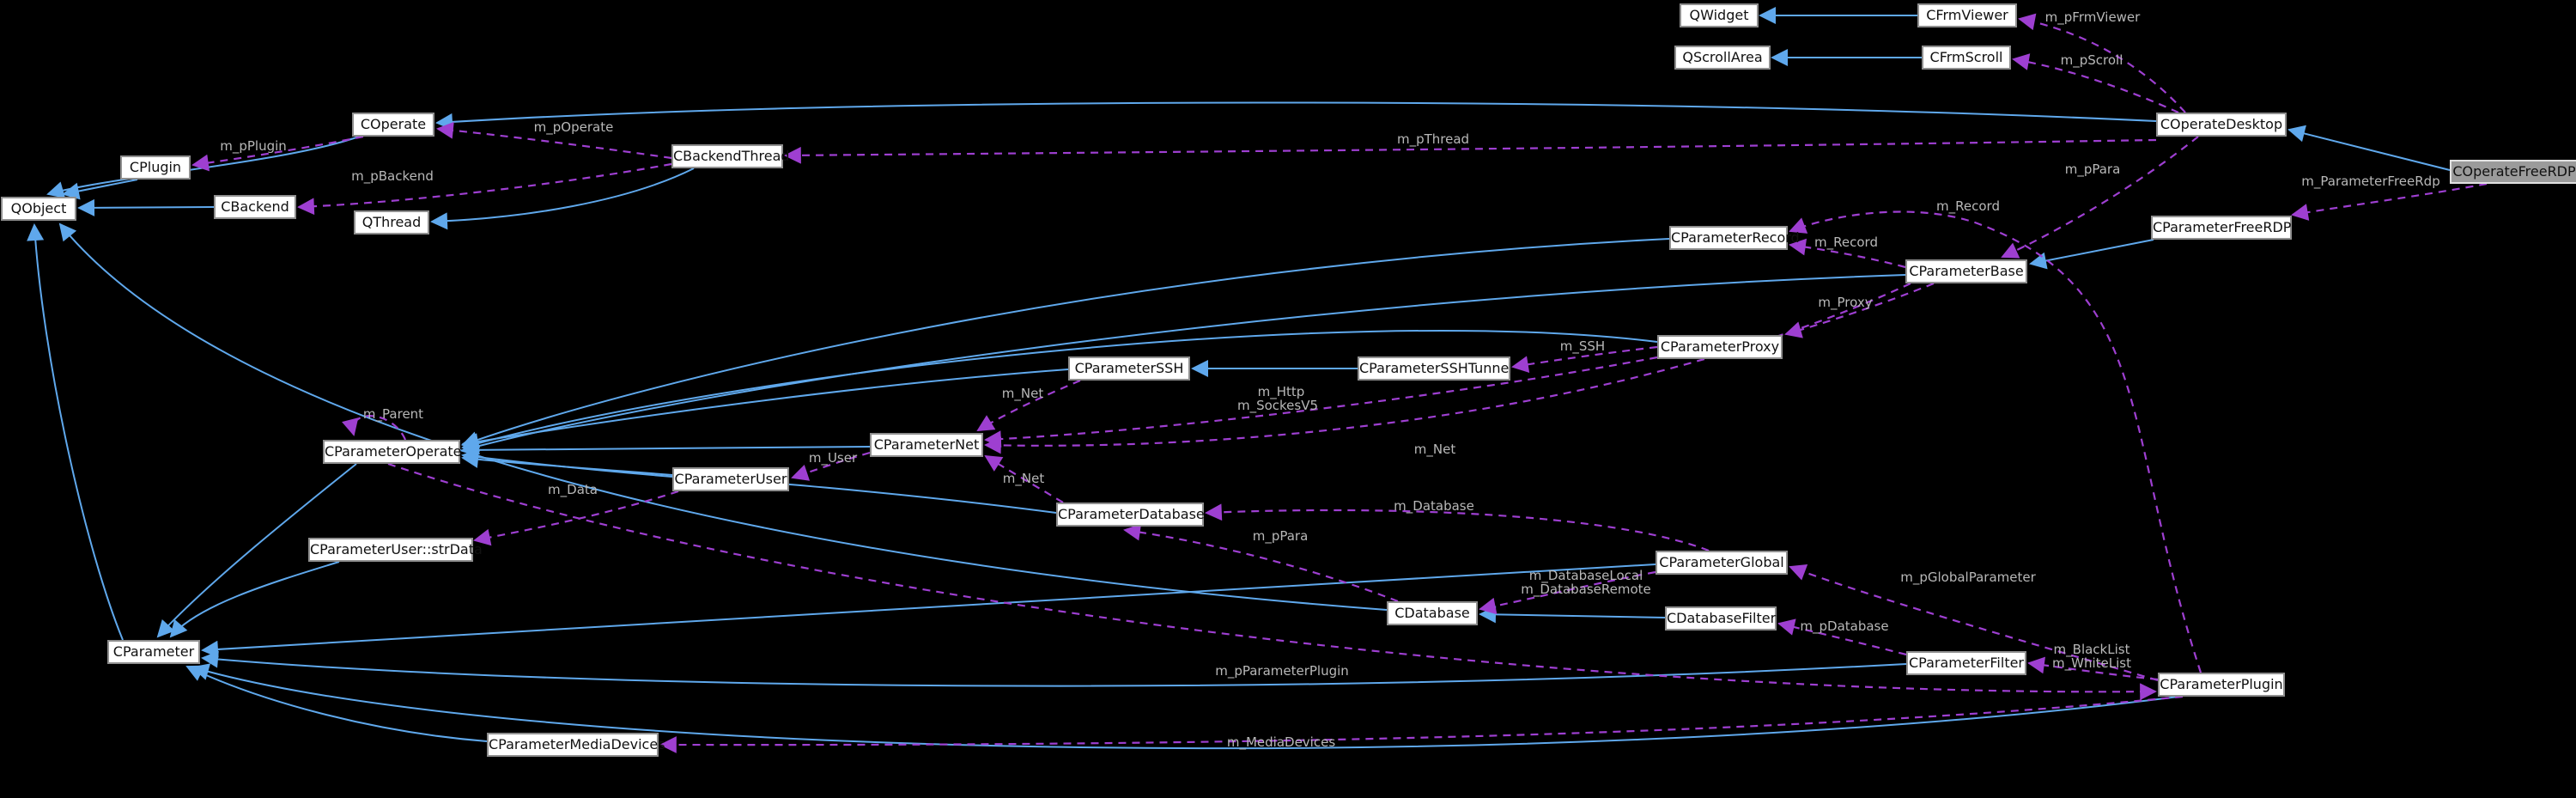 Image resolution: width=2576 pixels, height=798 pixels. I want to click on node-cparameterfreerdp: CParameterFreeRDP, so click(2222, 228).